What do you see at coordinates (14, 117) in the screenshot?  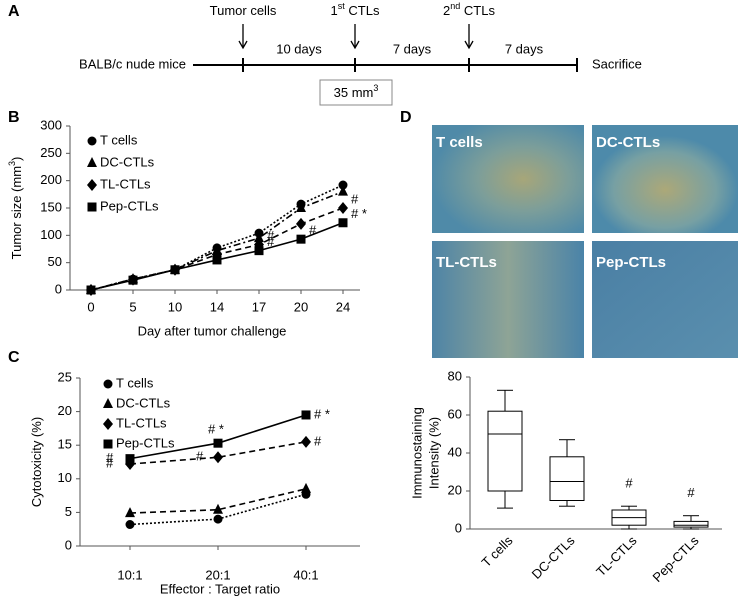 I see `panel-label: B` at bounding box center [14, 117].